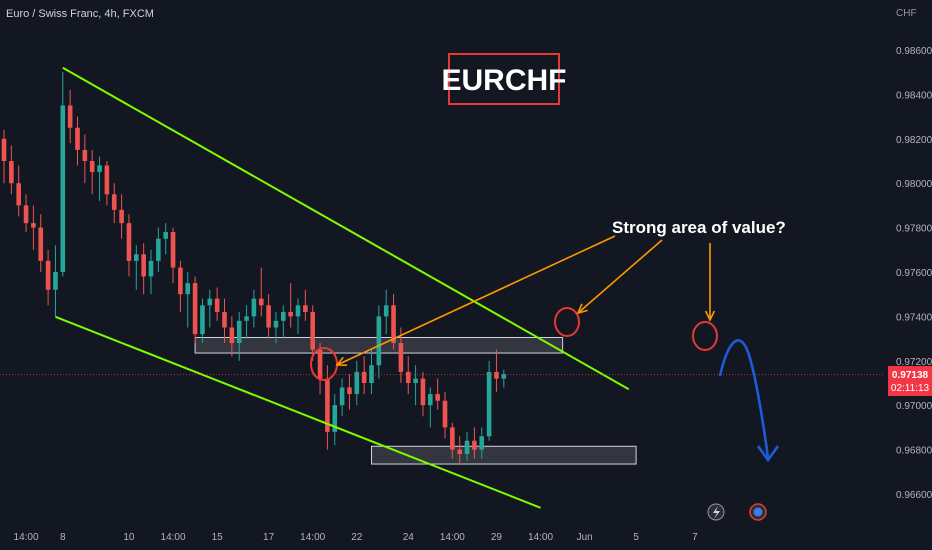 This screenshot has width=932, height=550. What do you see at coordinates (504, 80) in the screenshot?
I see `symbol-badge: EURCHF` at bounding box center [504, 80].